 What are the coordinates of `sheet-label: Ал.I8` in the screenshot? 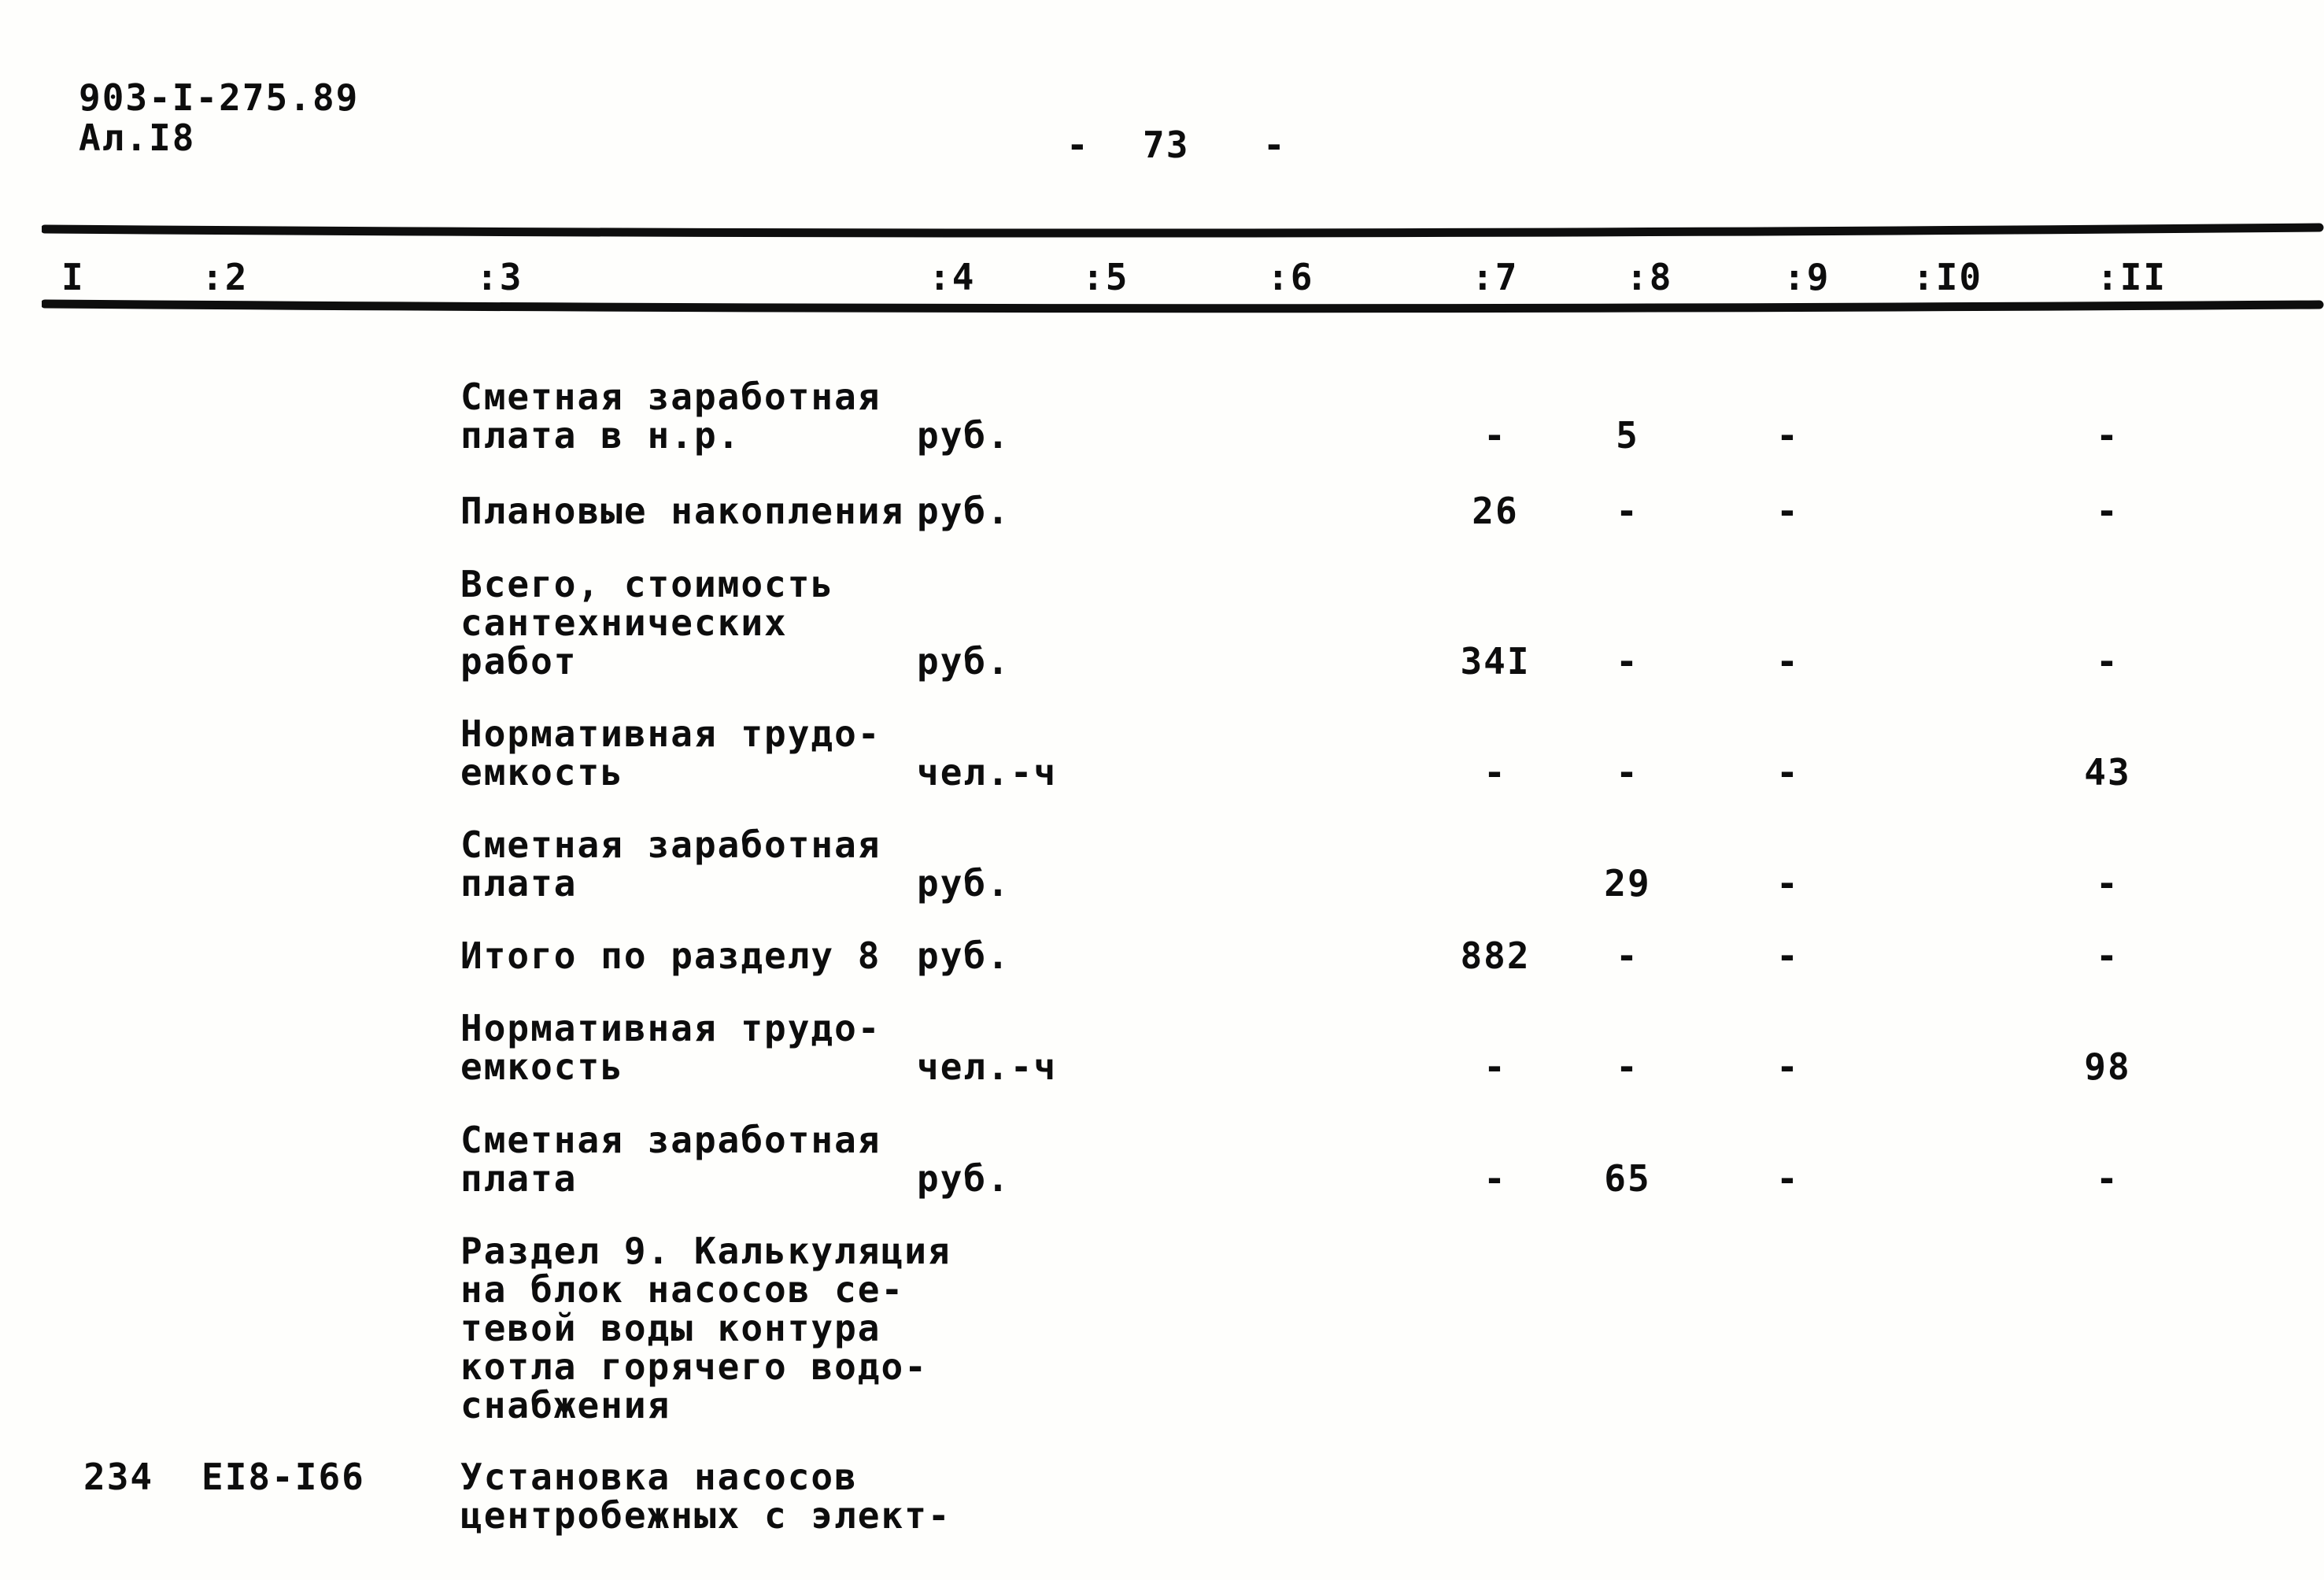 It's located at (137, 138).